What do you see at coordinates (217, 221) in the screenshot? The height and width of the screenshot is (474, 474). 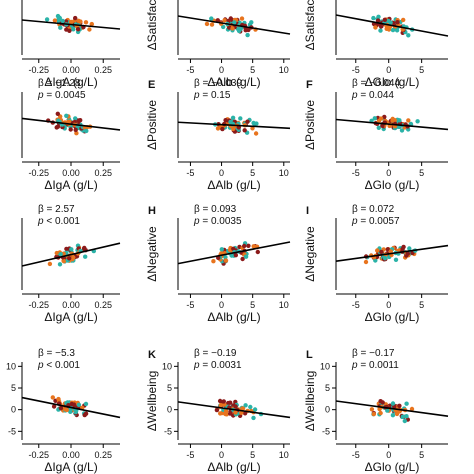 I see `p-annotation: p = 0.0035` at bounding box center [217, 221].